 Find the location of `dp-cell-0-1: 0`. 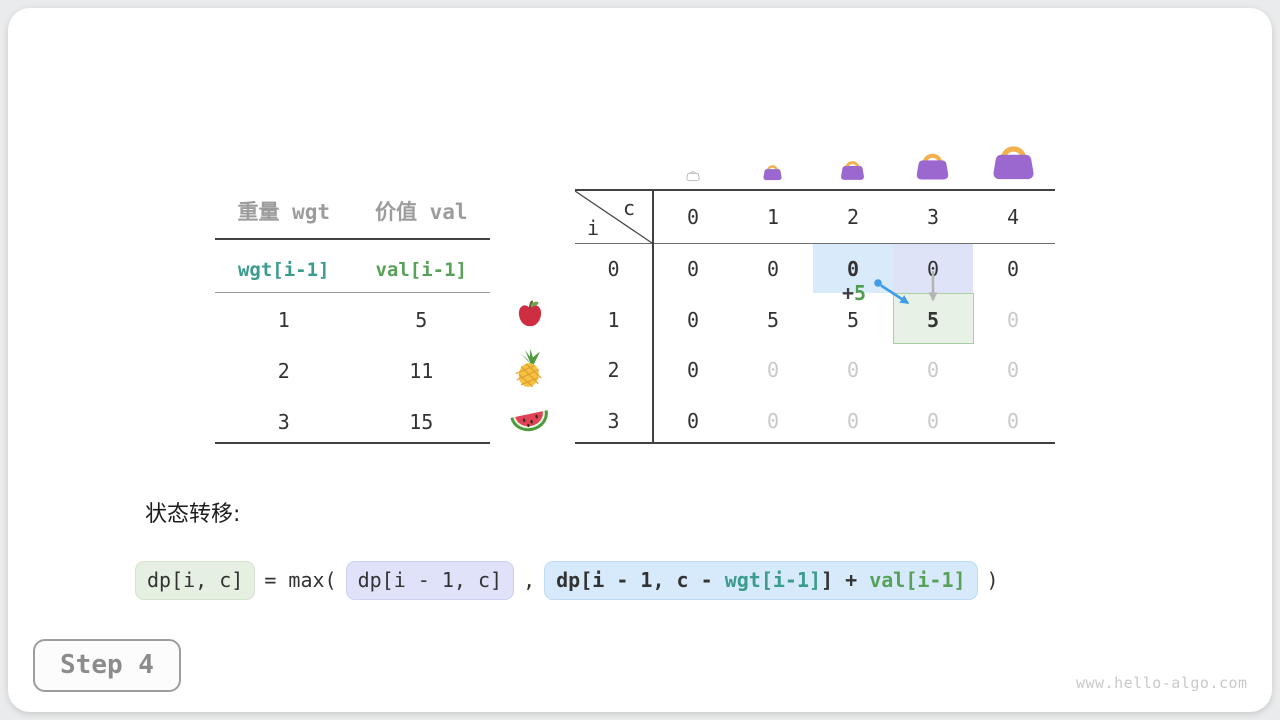

dp-cell-0-1: 0 is located at coordinates (773, 269).